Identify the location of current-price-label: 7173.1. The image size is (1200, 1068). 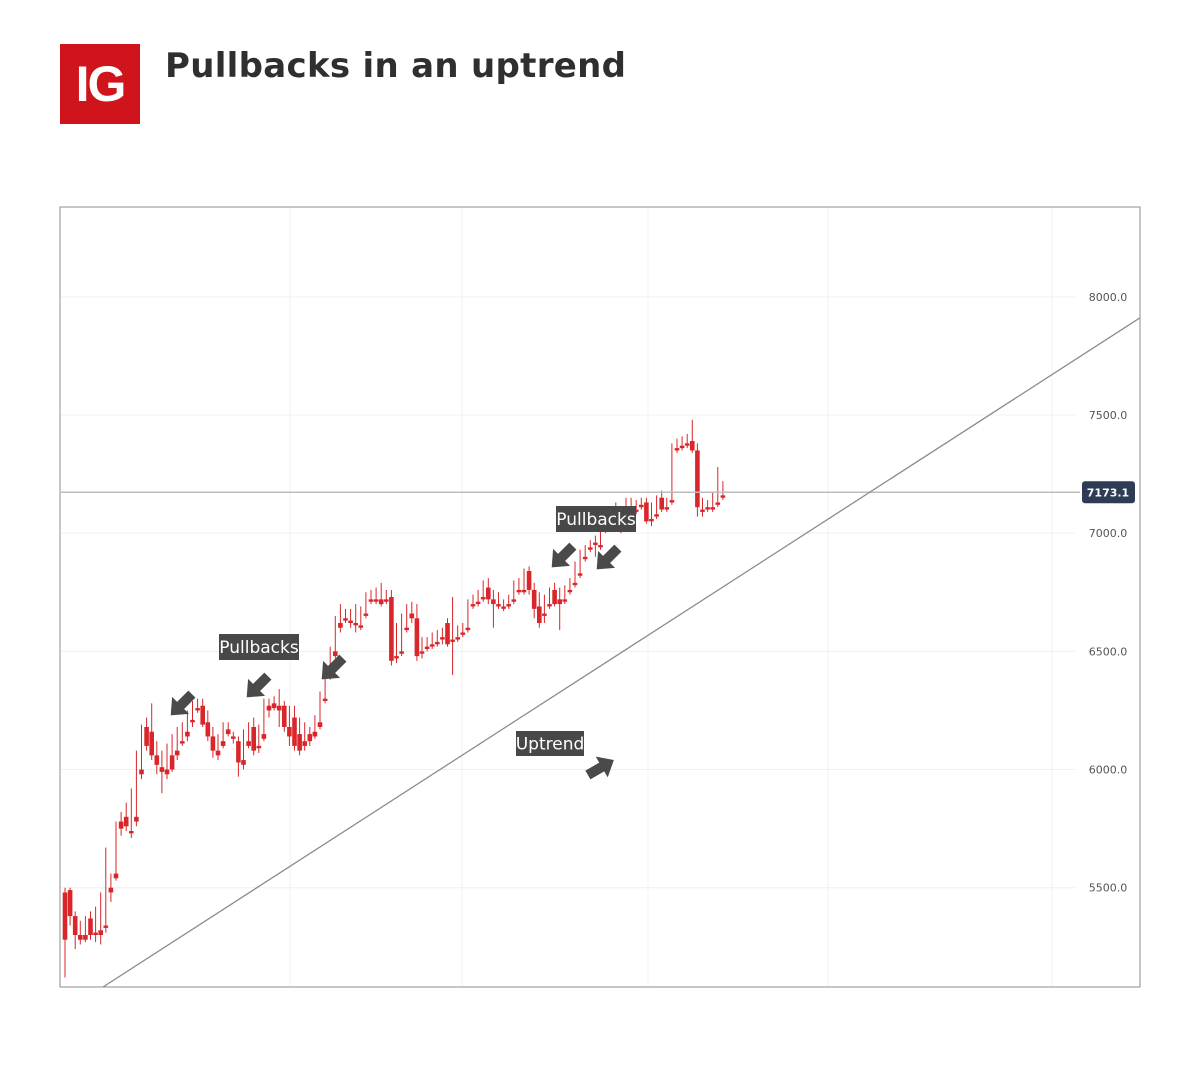
(1108, 492).